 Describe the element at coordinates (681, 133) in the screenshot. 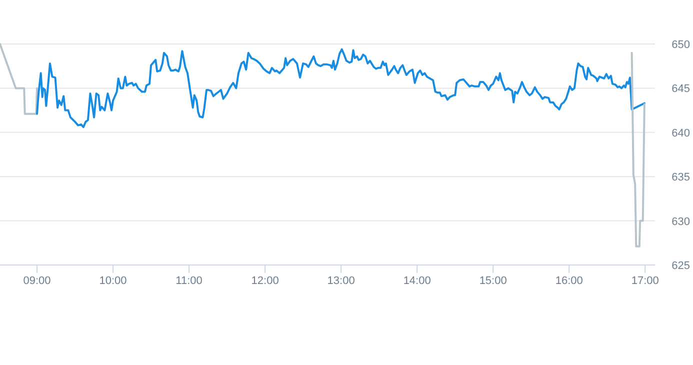

I see `y-tick-label: 640` at that location.